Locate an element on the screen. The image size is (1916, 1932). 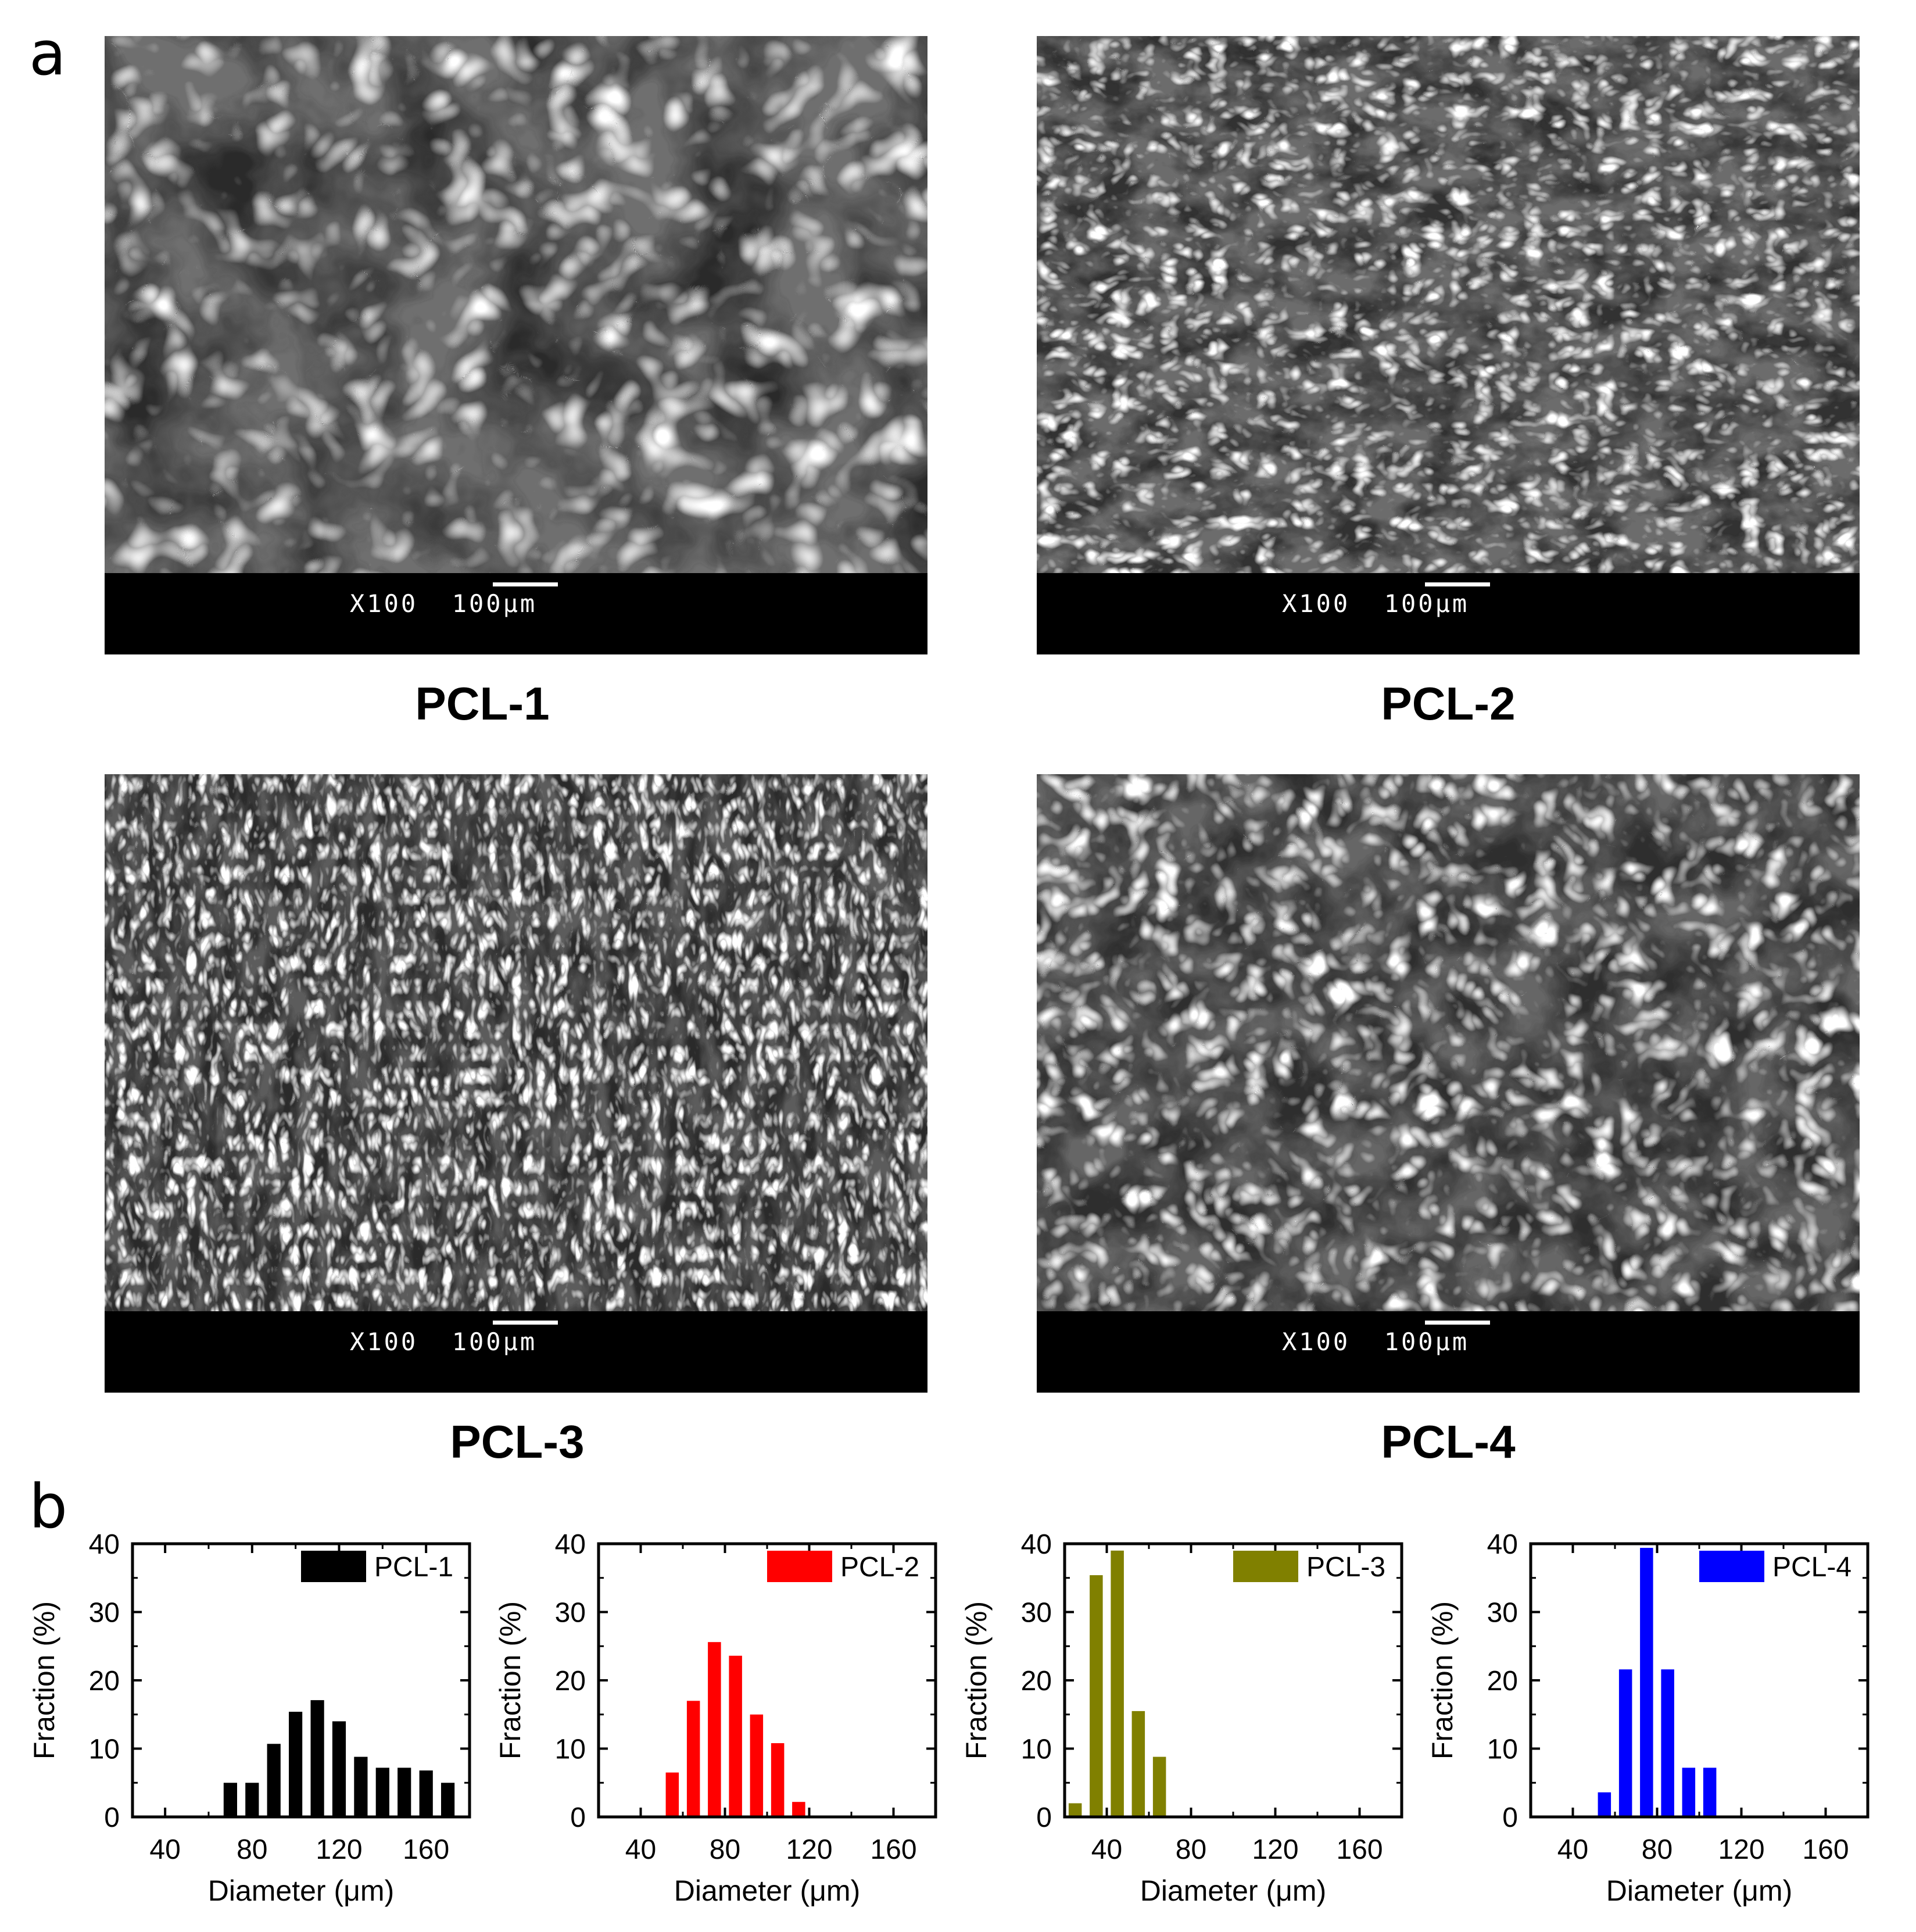
sem-panel-pcl-1: X100 100μm is located at coordinates (516, 345).